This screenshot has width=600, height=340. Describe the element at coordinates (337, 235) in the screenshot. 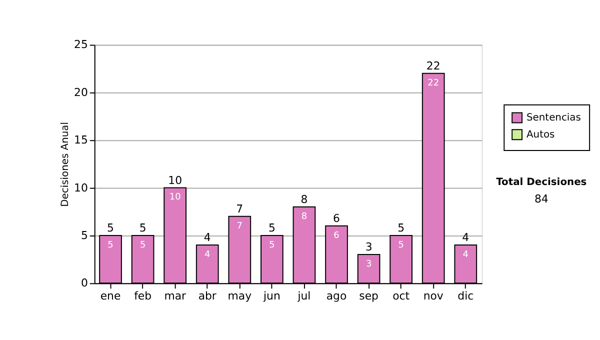

I see `data-label: 6` at that location.